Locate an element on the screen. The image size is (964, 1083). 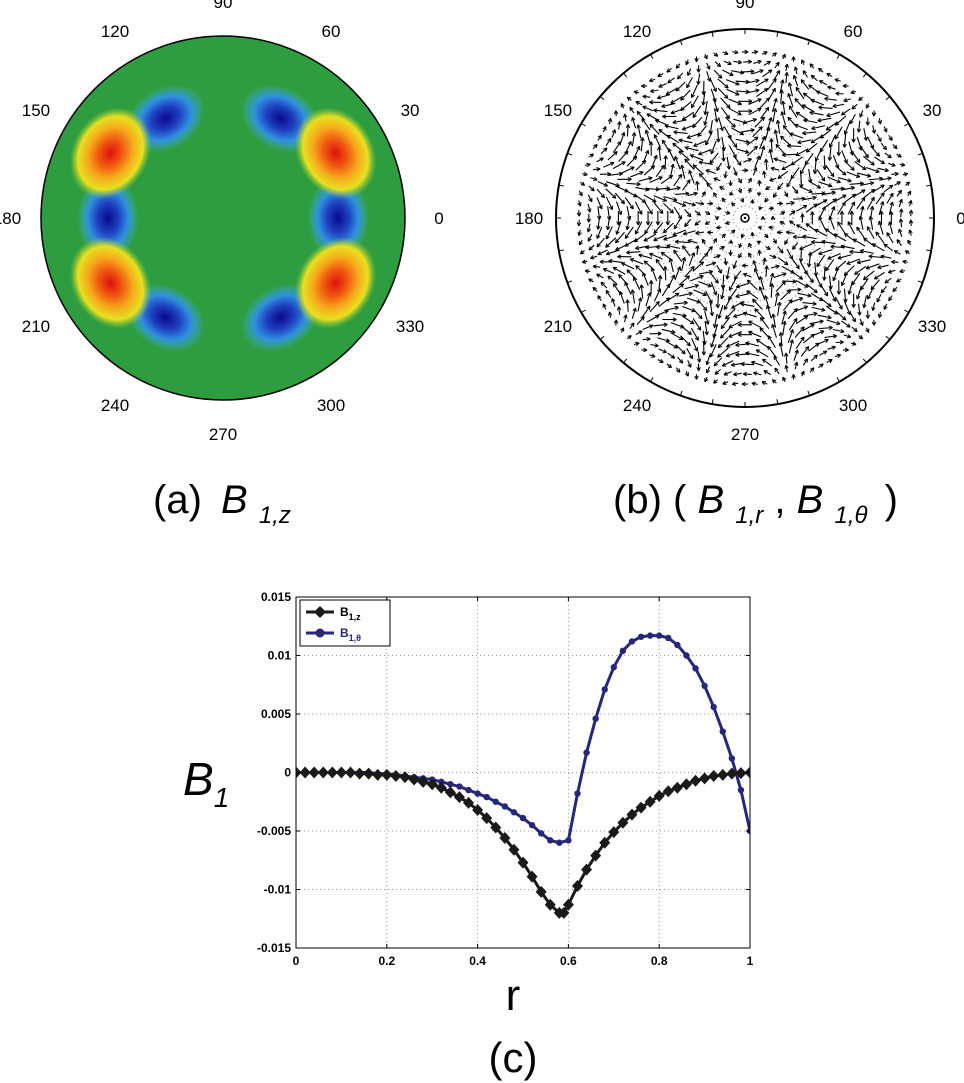
angle-label: 0 is located at coordinates (960, 218).